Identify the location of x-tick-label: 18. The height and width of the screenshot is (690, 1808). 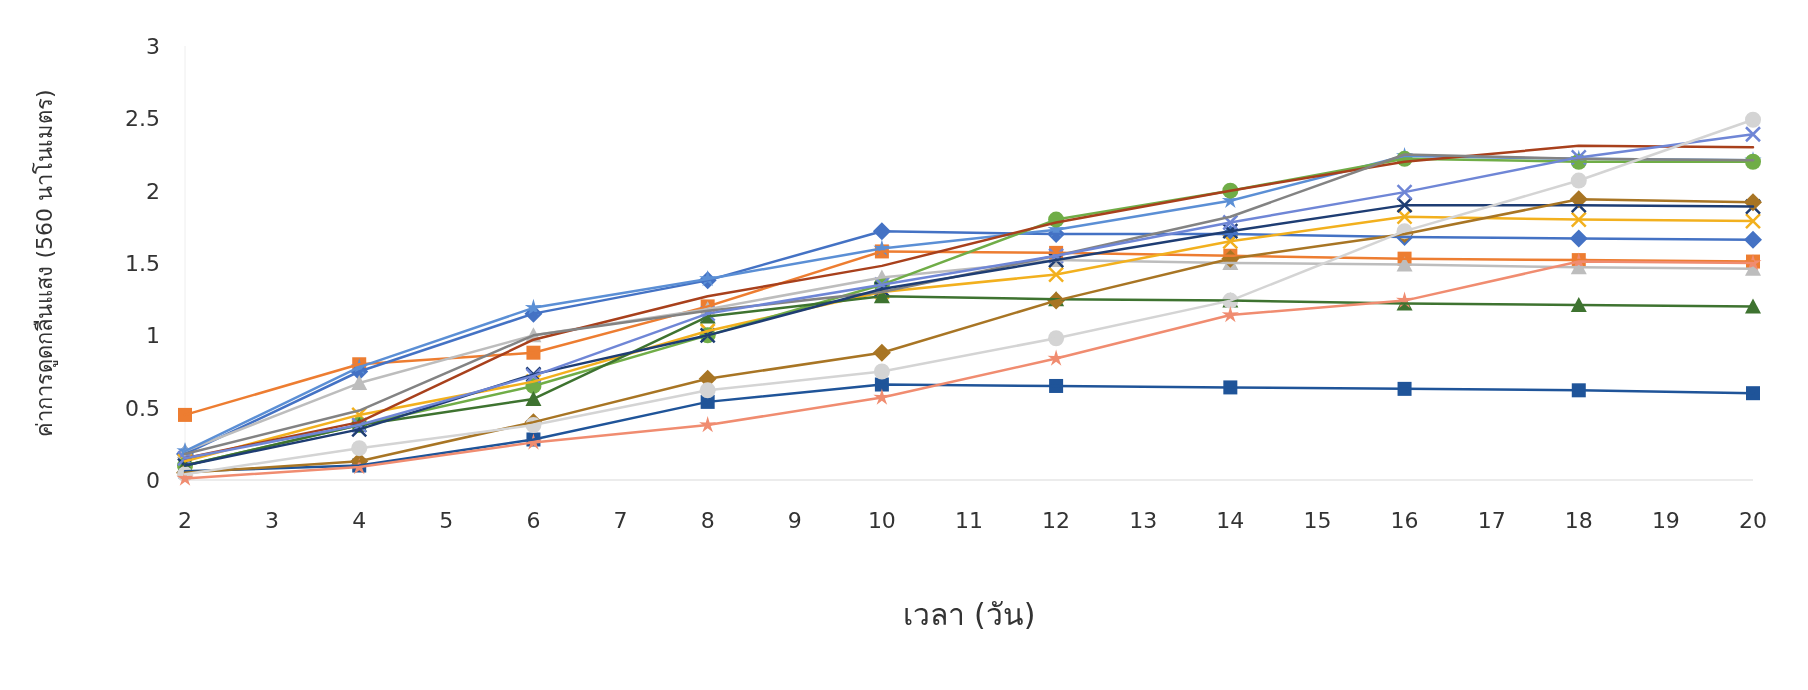
(1578, 520).